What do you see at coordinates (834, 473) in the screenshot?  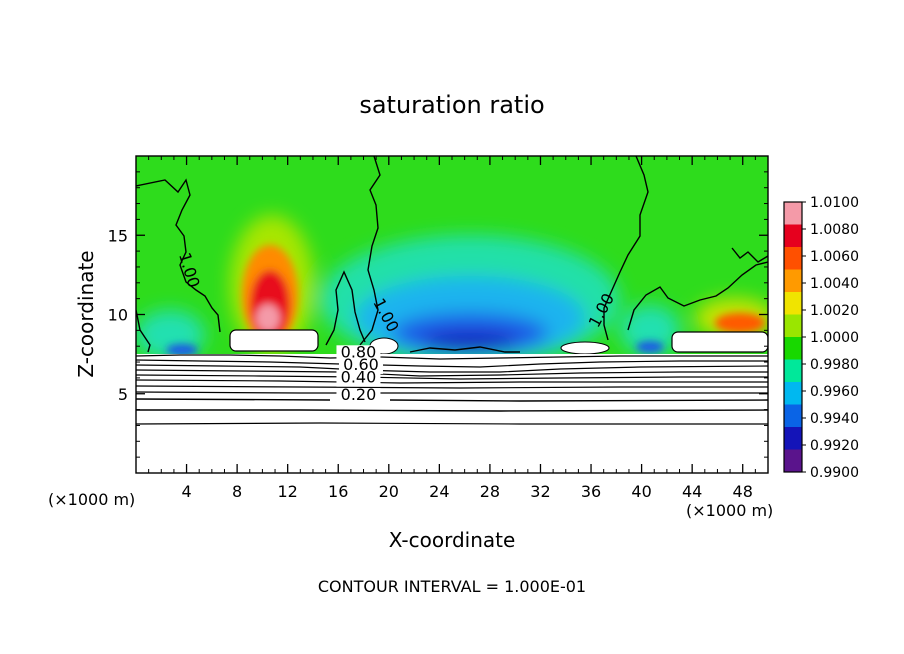 I see `colorbar-label: 0.9900` at bounding box center [834, 473].